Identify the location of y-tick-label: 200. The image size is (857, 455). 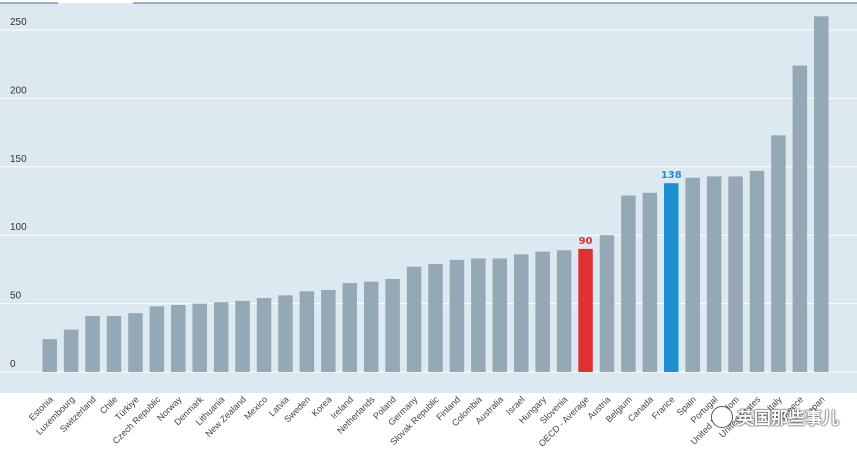
(18, 90).